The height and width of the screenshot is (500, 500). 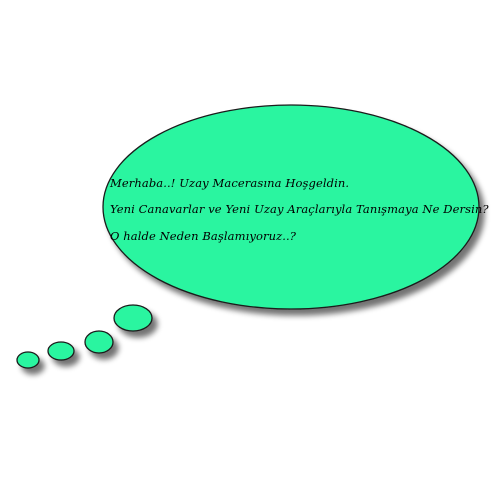 I want to click on thought-dot-large, so click(x=133, y=318).